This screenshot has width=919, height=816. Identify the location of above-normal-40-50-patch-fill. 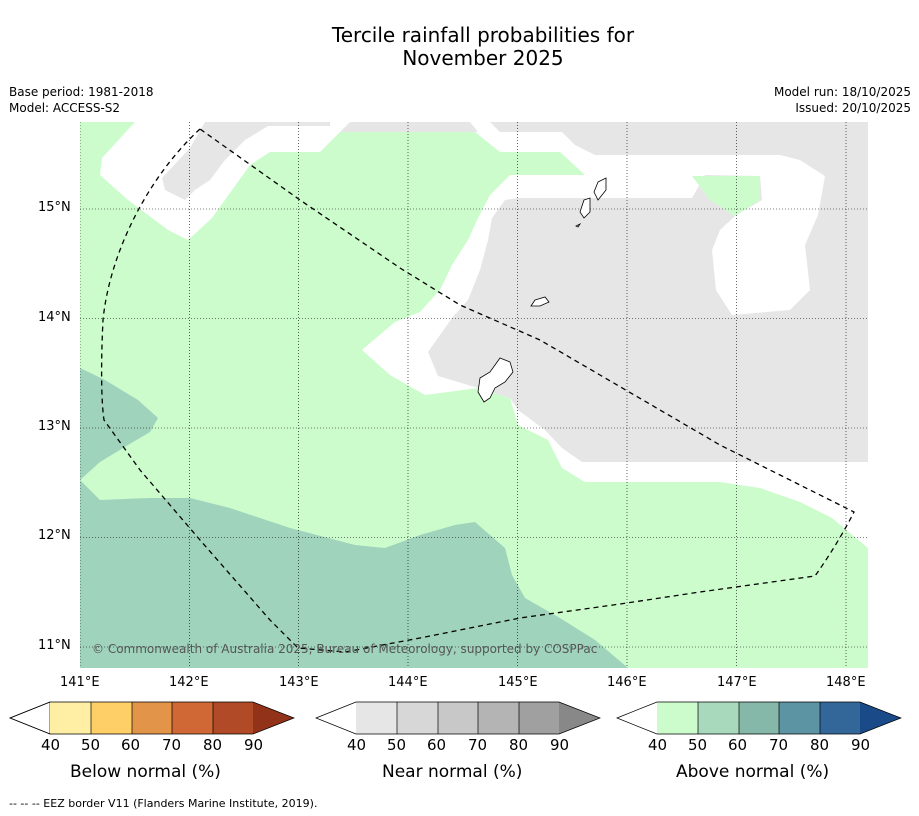
(726, 196).